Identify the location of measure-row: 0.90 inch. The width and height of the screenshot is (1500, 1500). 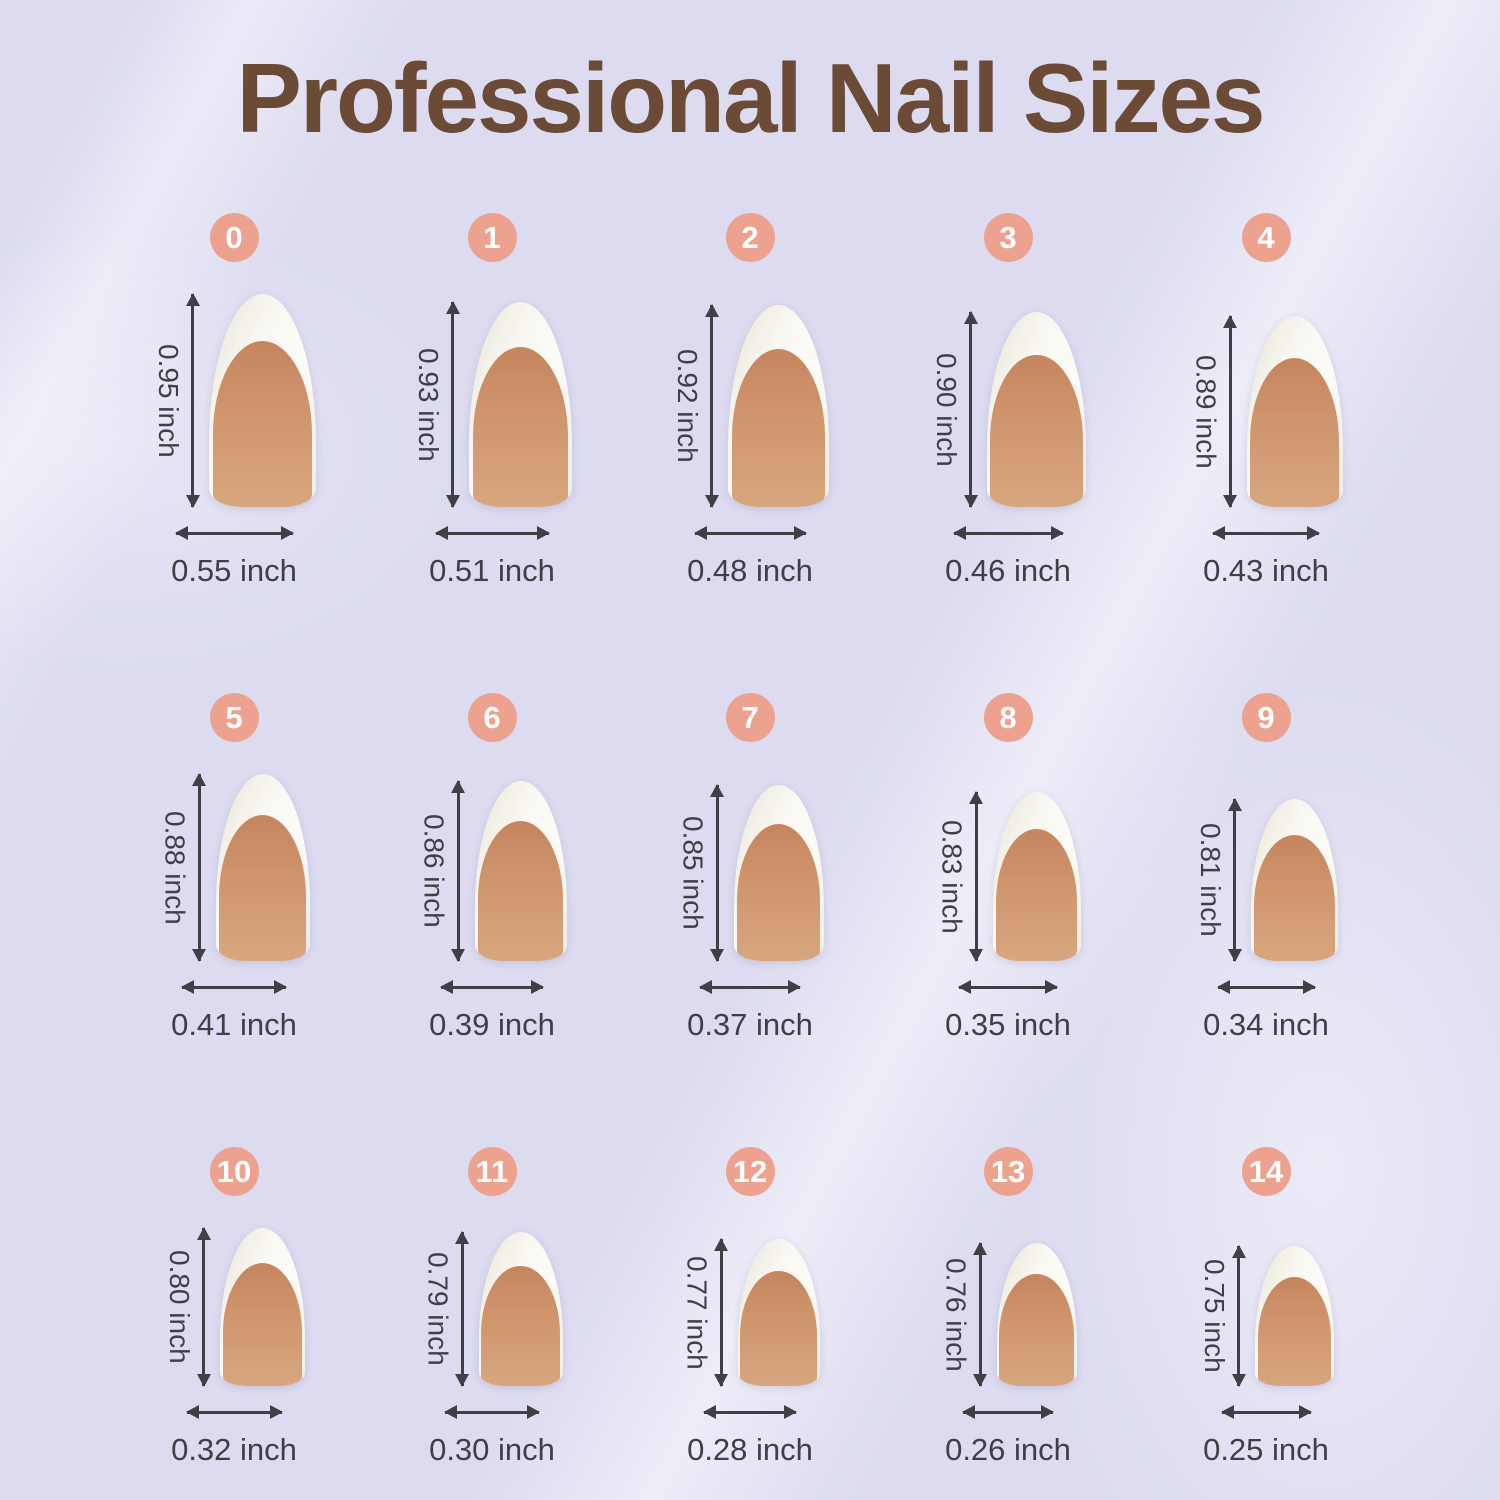
(1008, 409).